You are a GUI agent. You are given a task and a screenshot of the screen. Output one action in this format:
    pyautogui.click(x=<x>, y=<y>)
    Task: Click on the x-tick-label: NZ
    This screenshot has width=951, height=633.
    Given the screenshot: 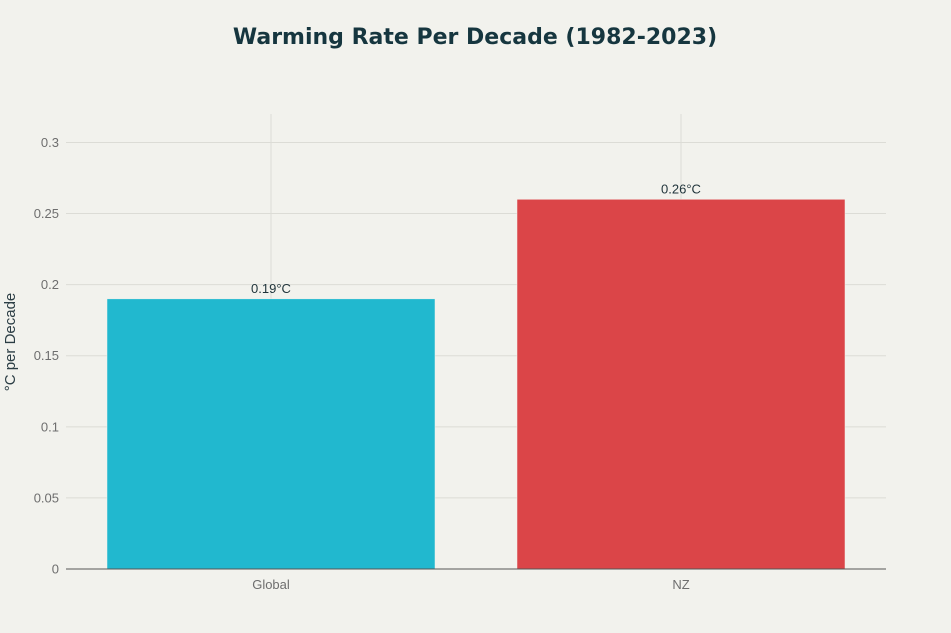 What is the action you would take?
    pyautogui.click(x=680, y=584)
    